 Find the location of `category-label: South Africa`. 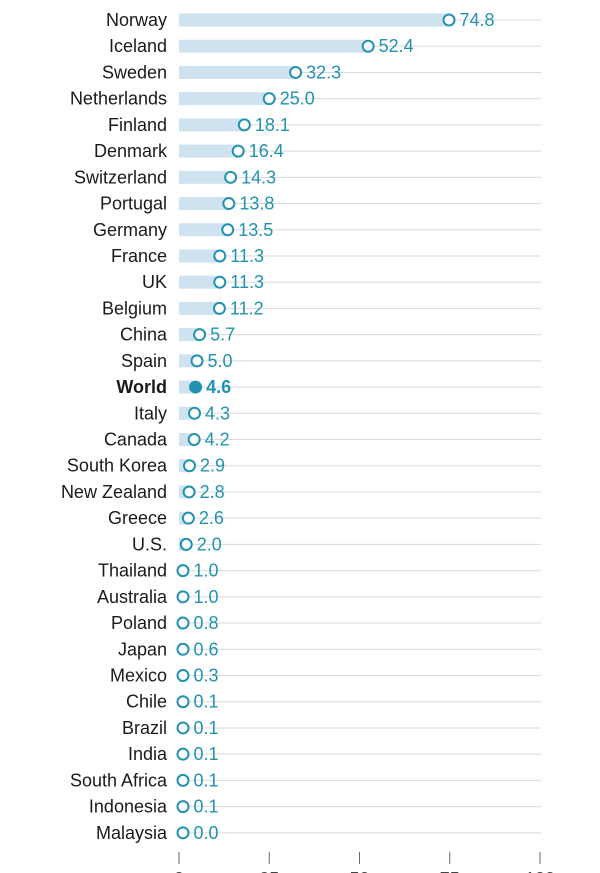

category-label: South Africa is located at coordinates (119, 780).